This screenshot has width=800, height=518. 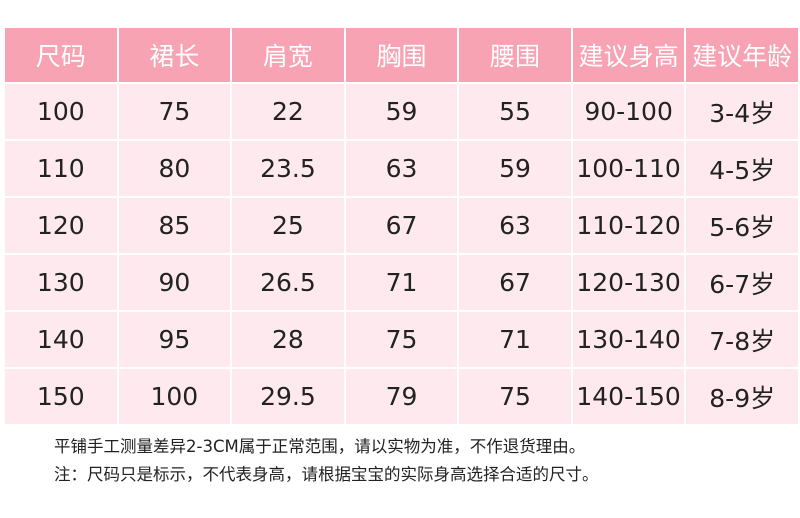 What do you see at coordinates (742, 55) in the screenshot?
I see `column-header: 建议年龄` at bounding box center [742, 55].